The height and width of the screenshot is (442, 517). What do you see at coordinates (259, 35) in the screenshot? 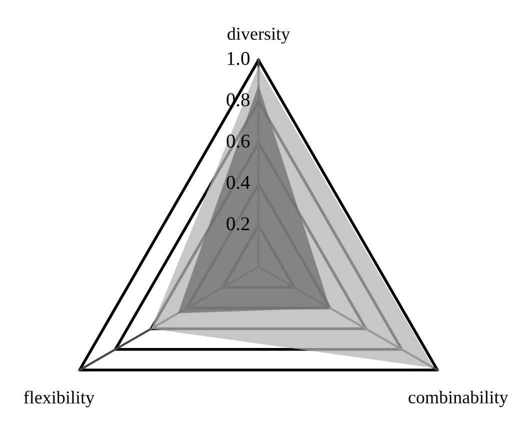
I see `spoke-label: diversity` at bounding box center [259, 35].